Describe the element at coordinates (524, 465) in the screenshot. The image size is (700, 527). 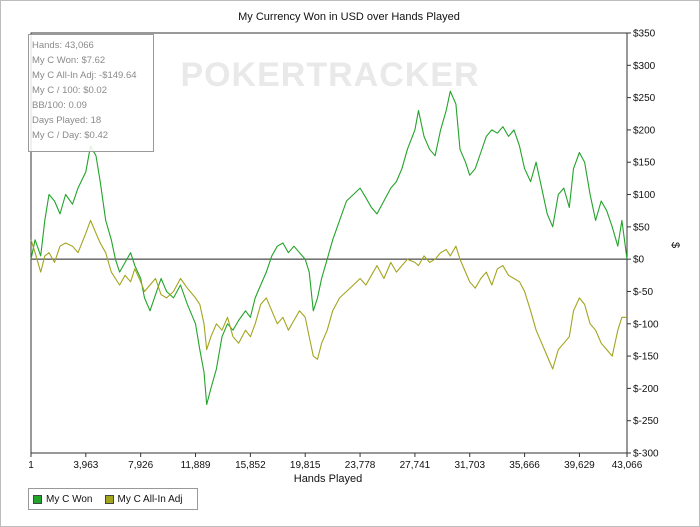
I see `x-tick-label: 35,666` at that location.